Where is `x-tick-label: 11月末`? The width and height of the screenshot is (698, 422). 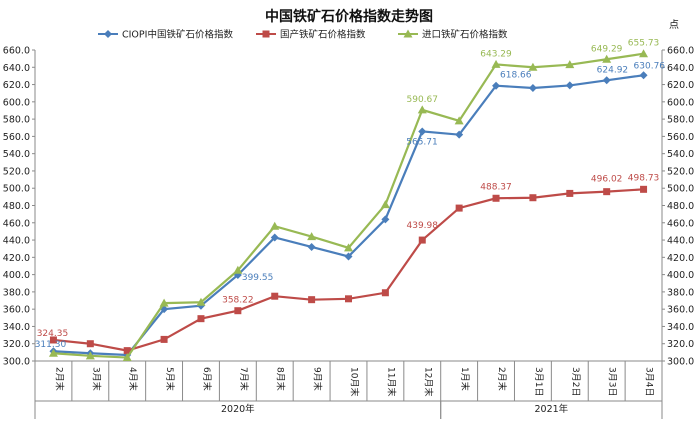 x-tick-label: 11月末 is located at coordinates (391, 381).